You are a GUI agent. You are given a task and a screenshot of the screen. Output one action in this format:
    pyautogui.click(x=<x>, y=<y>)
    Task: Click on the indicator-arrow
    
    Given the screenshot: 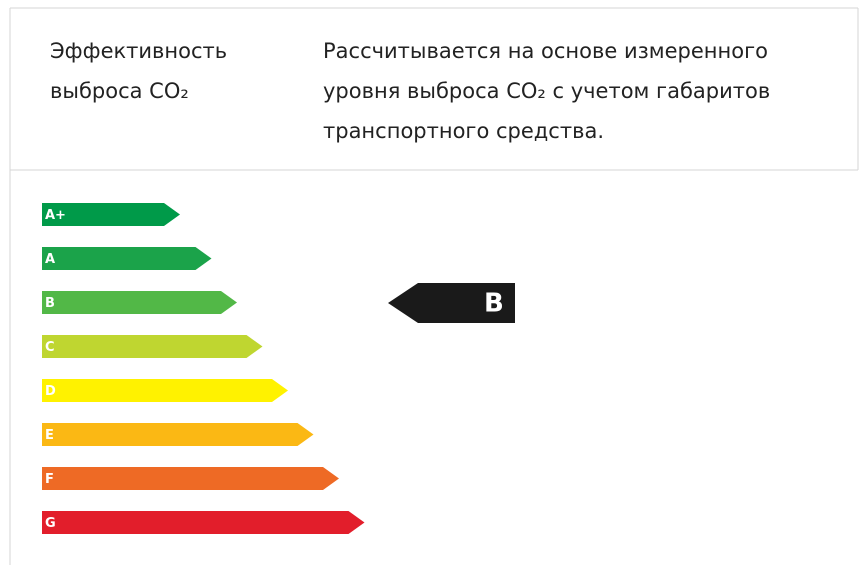 What is the action you would take?
    pyautogui.click(x=451, y=303)
    